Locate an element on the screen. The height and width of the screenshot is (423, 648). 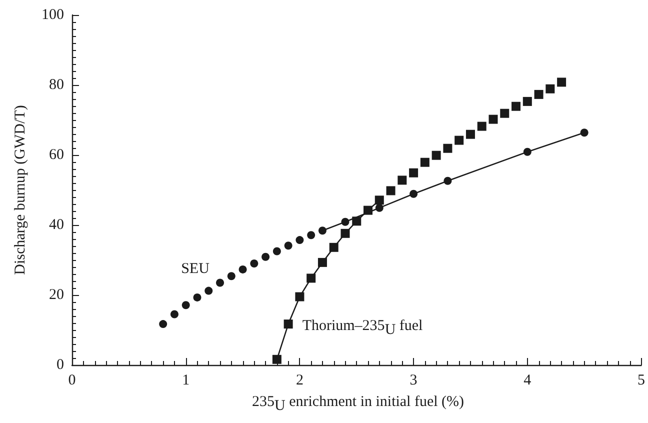
x-tick-label: 3 is located at coordinates (414, 380).